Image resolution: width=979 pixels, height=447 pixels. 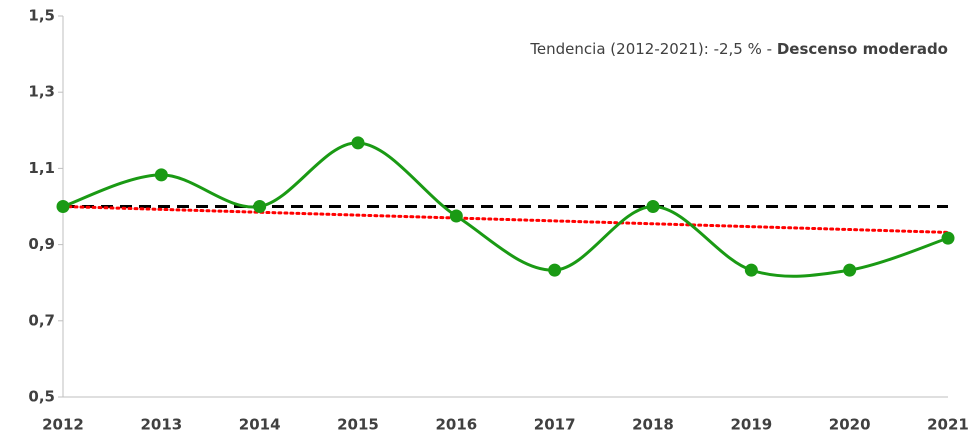 What do you see at coordinates (41, 168) in the screenshot?
I see `y-tick-label: 1,1` at bounding box center [41, 168].